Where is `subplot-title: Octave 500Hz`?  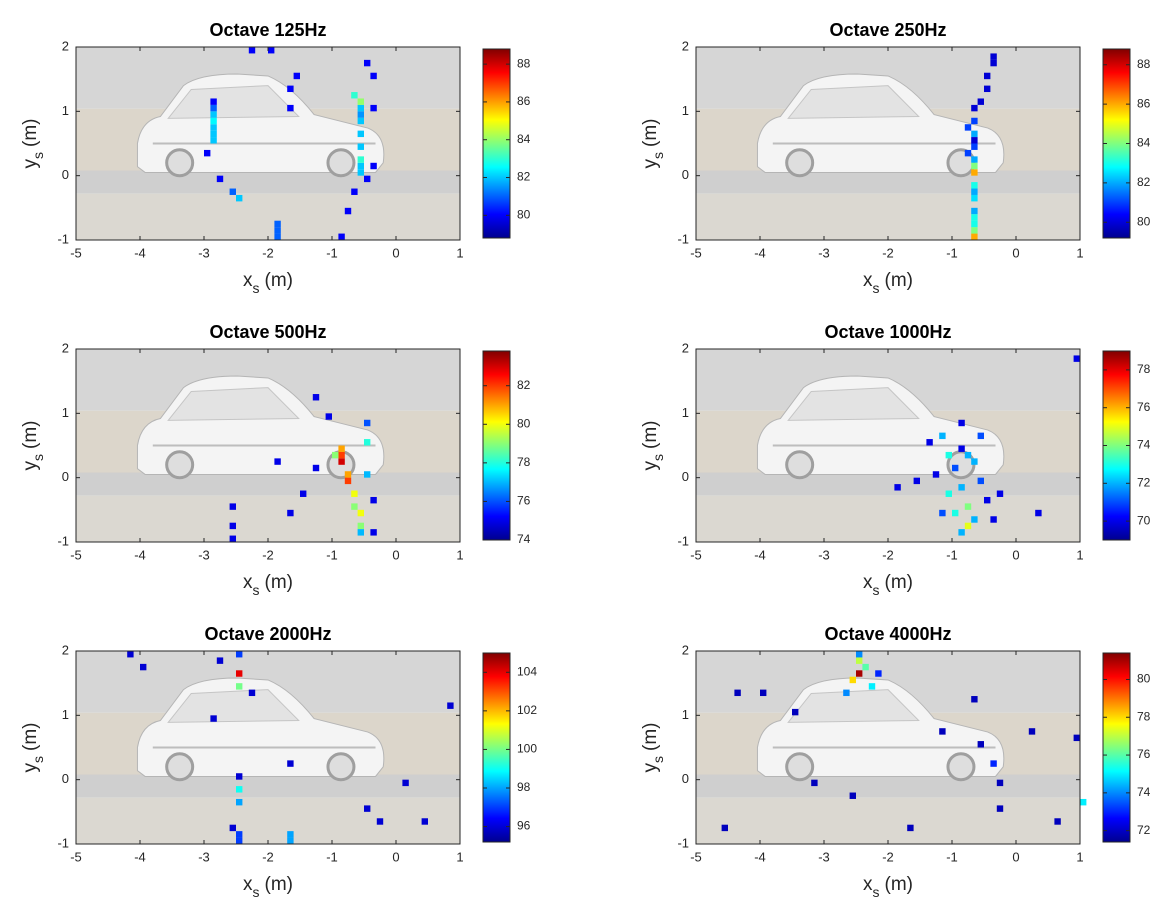 subplot-title: Octave 500Hz is located at coordinates (267, 332).